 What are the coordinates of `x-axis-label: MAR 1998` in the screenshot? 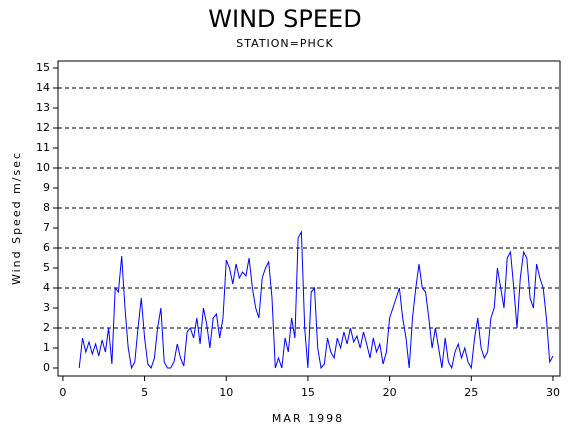 It's located at (308, 418).